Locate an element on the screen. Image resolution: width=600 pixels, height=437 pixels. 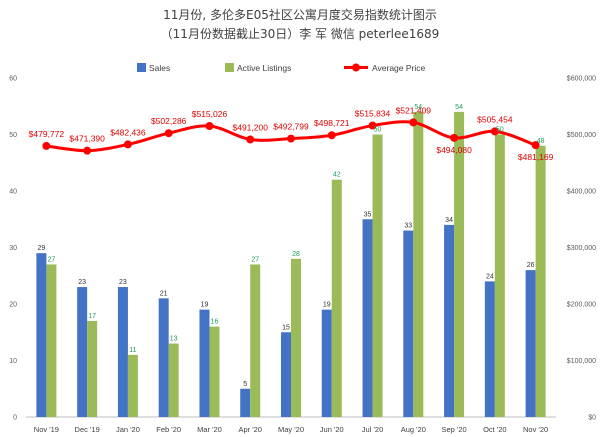
sales-data-label: 15 is located at coordinates (286, 327).